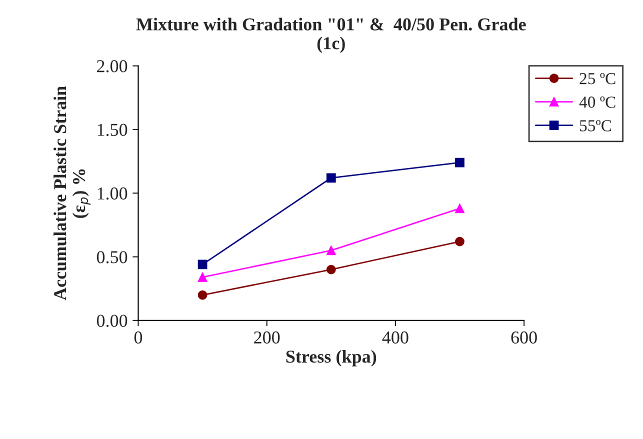 The height and width of the screenshot is (439, 643). What do you see at coordinates (112, 257) in the screenshot?
I see `y-tick-label: 0.50` at bounding box center [112, 257].